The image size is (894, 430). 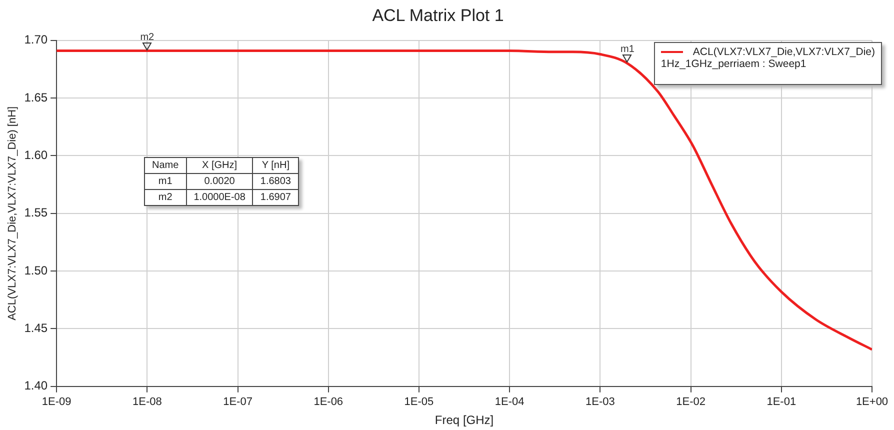 What do you see at coordinates (36, 270) in the screenshot?
I see `y-tick-label: 1.50` at bounding box center [36, 270].